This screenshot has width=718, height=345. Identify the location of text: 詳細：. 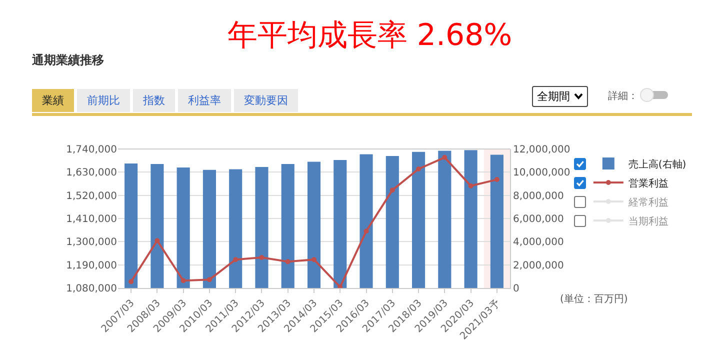
(623, 96).